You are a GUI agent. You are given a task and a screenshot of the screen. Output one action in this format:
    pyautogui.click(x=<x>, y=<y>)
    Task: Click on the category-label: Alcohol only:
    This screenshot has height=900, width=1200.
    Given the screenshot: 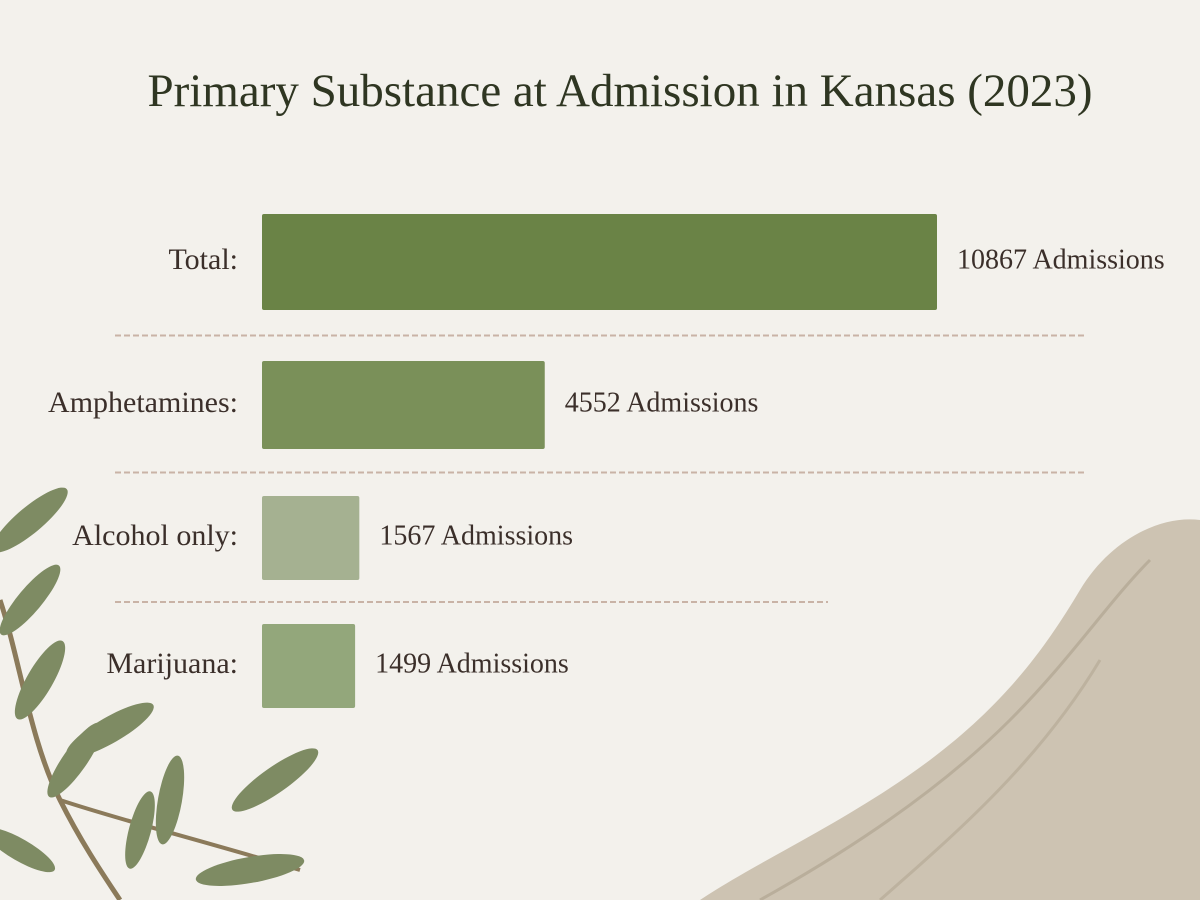 What is the action you would take?
    pyautogui.click(x=155, y=535)
    